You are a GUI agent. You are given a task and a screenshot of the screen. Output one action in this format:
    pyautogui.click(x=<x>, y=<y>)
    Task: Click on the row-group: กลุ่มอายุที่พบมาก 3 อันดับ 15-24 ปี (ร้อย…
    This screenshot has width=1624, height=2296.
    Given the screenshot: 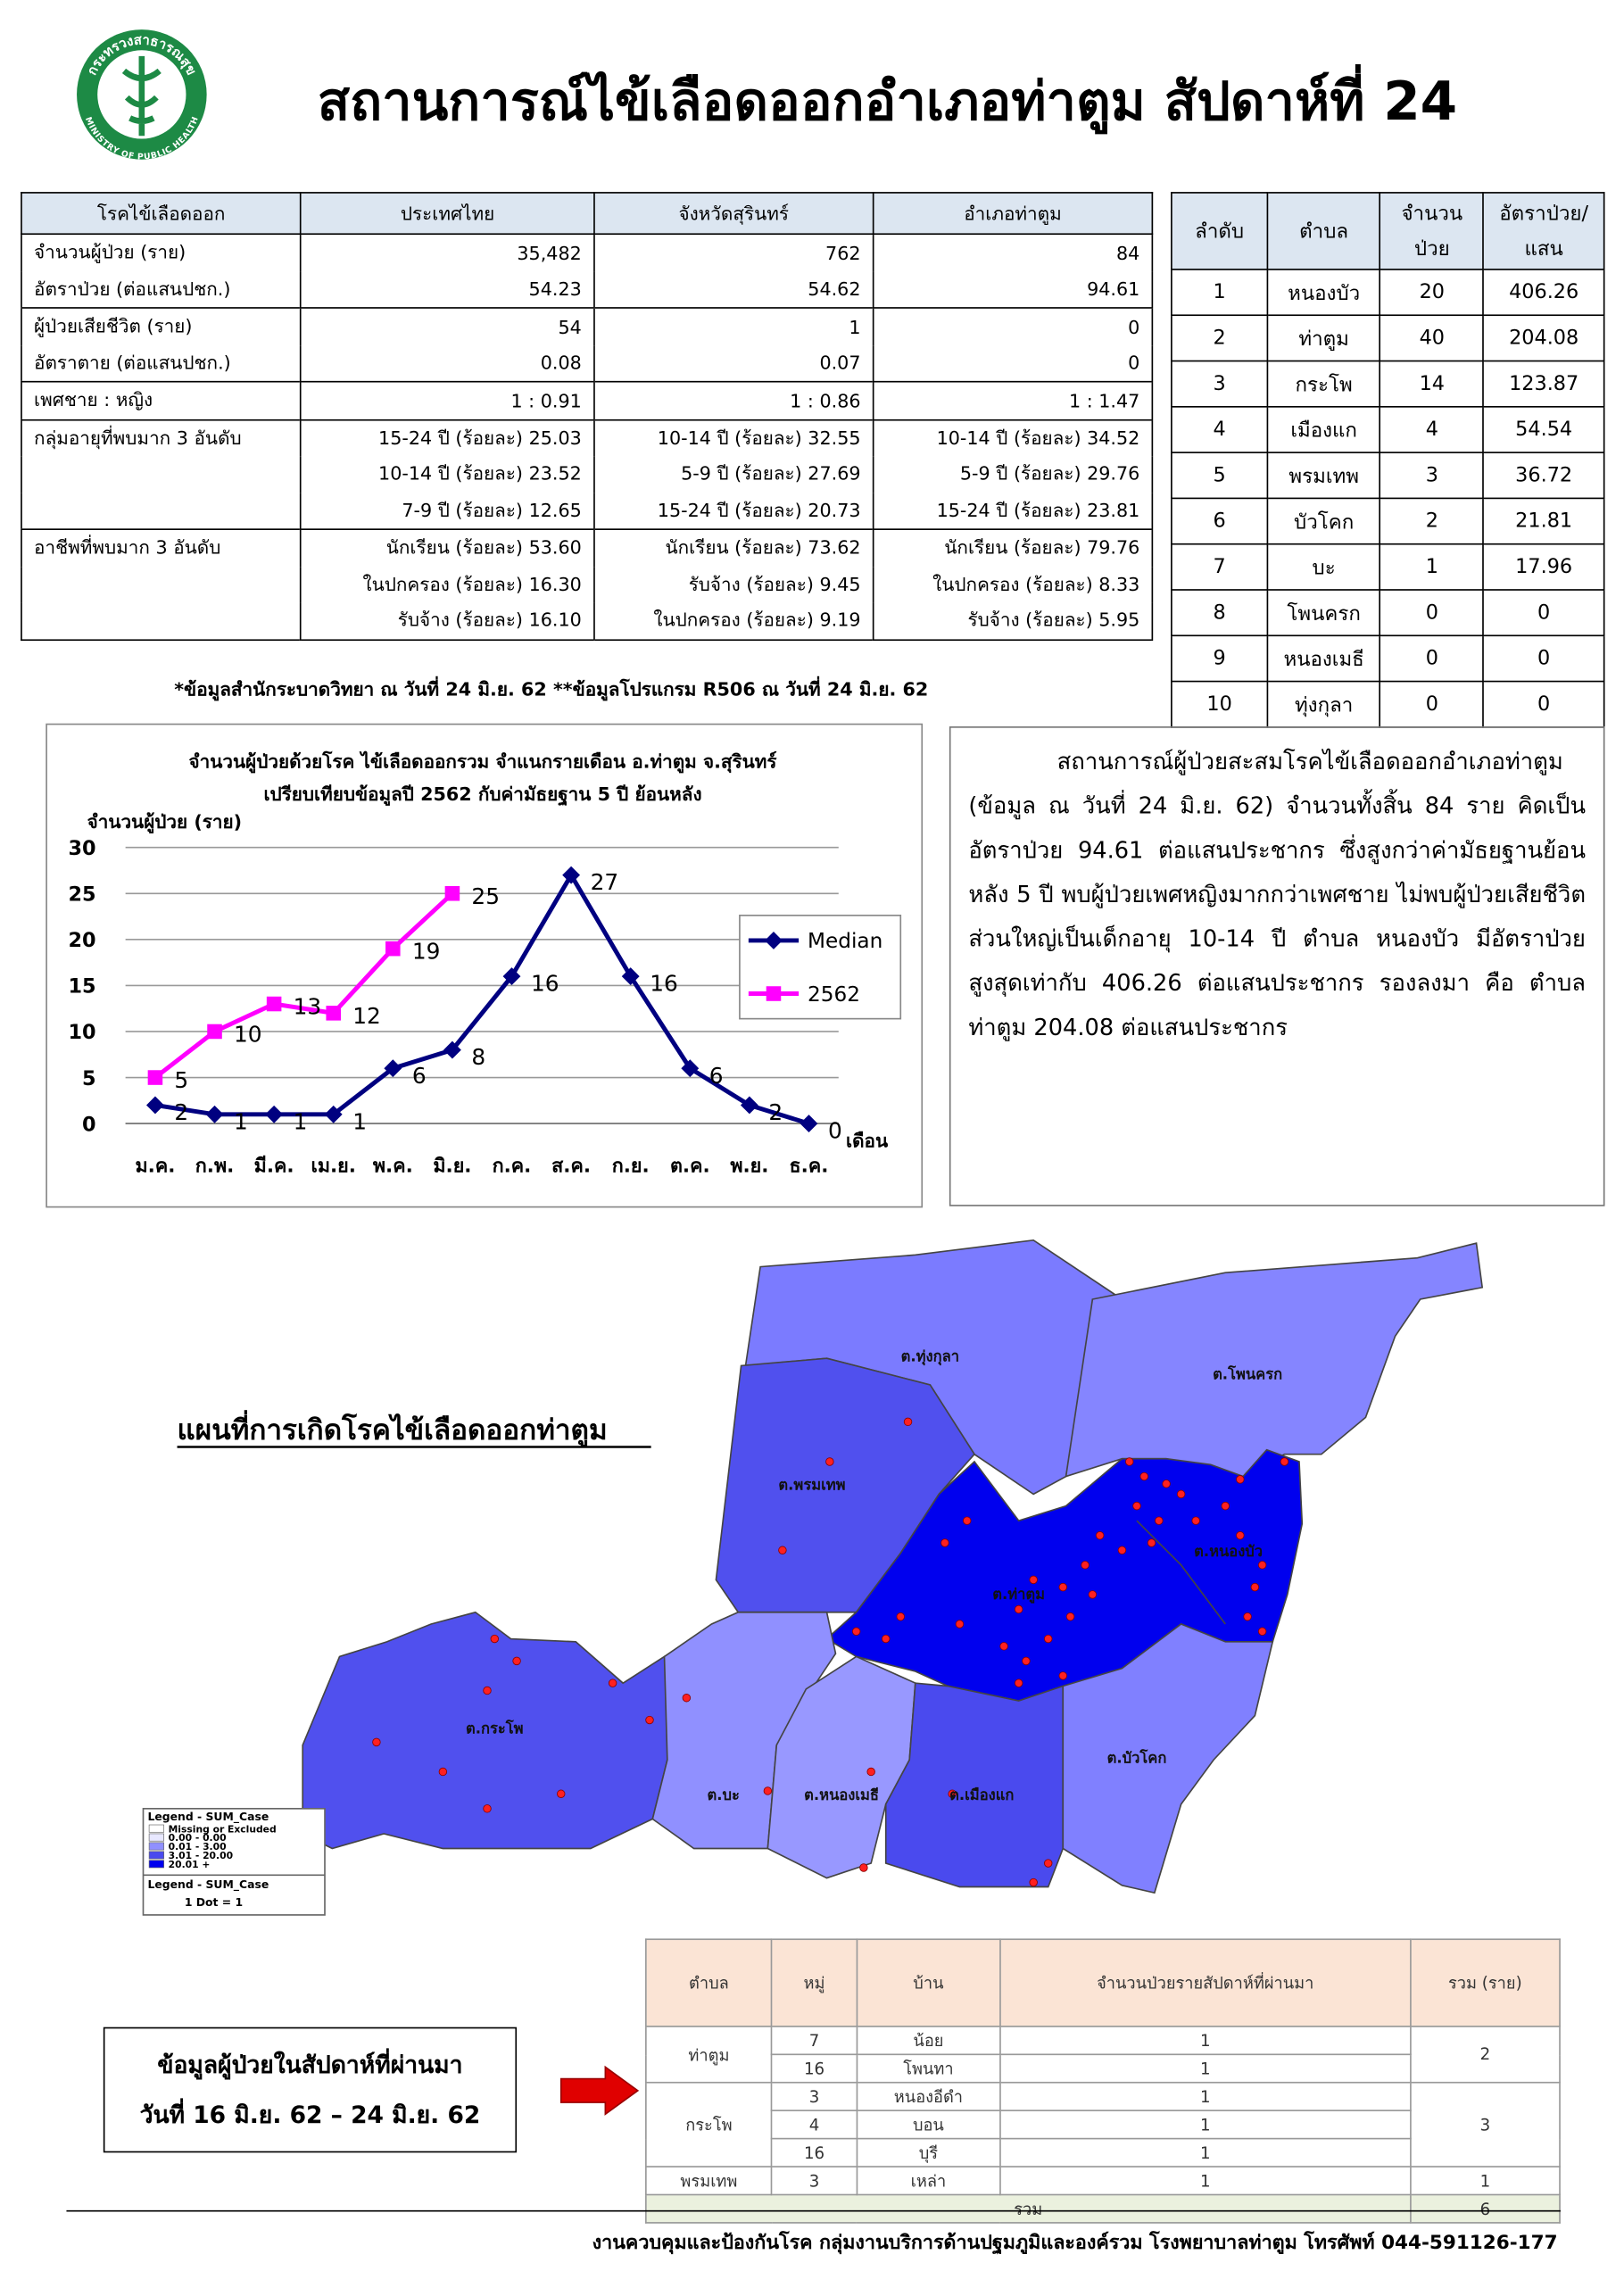 What is the action you would take?
    pyautogui.click(x=587, y=475)
    